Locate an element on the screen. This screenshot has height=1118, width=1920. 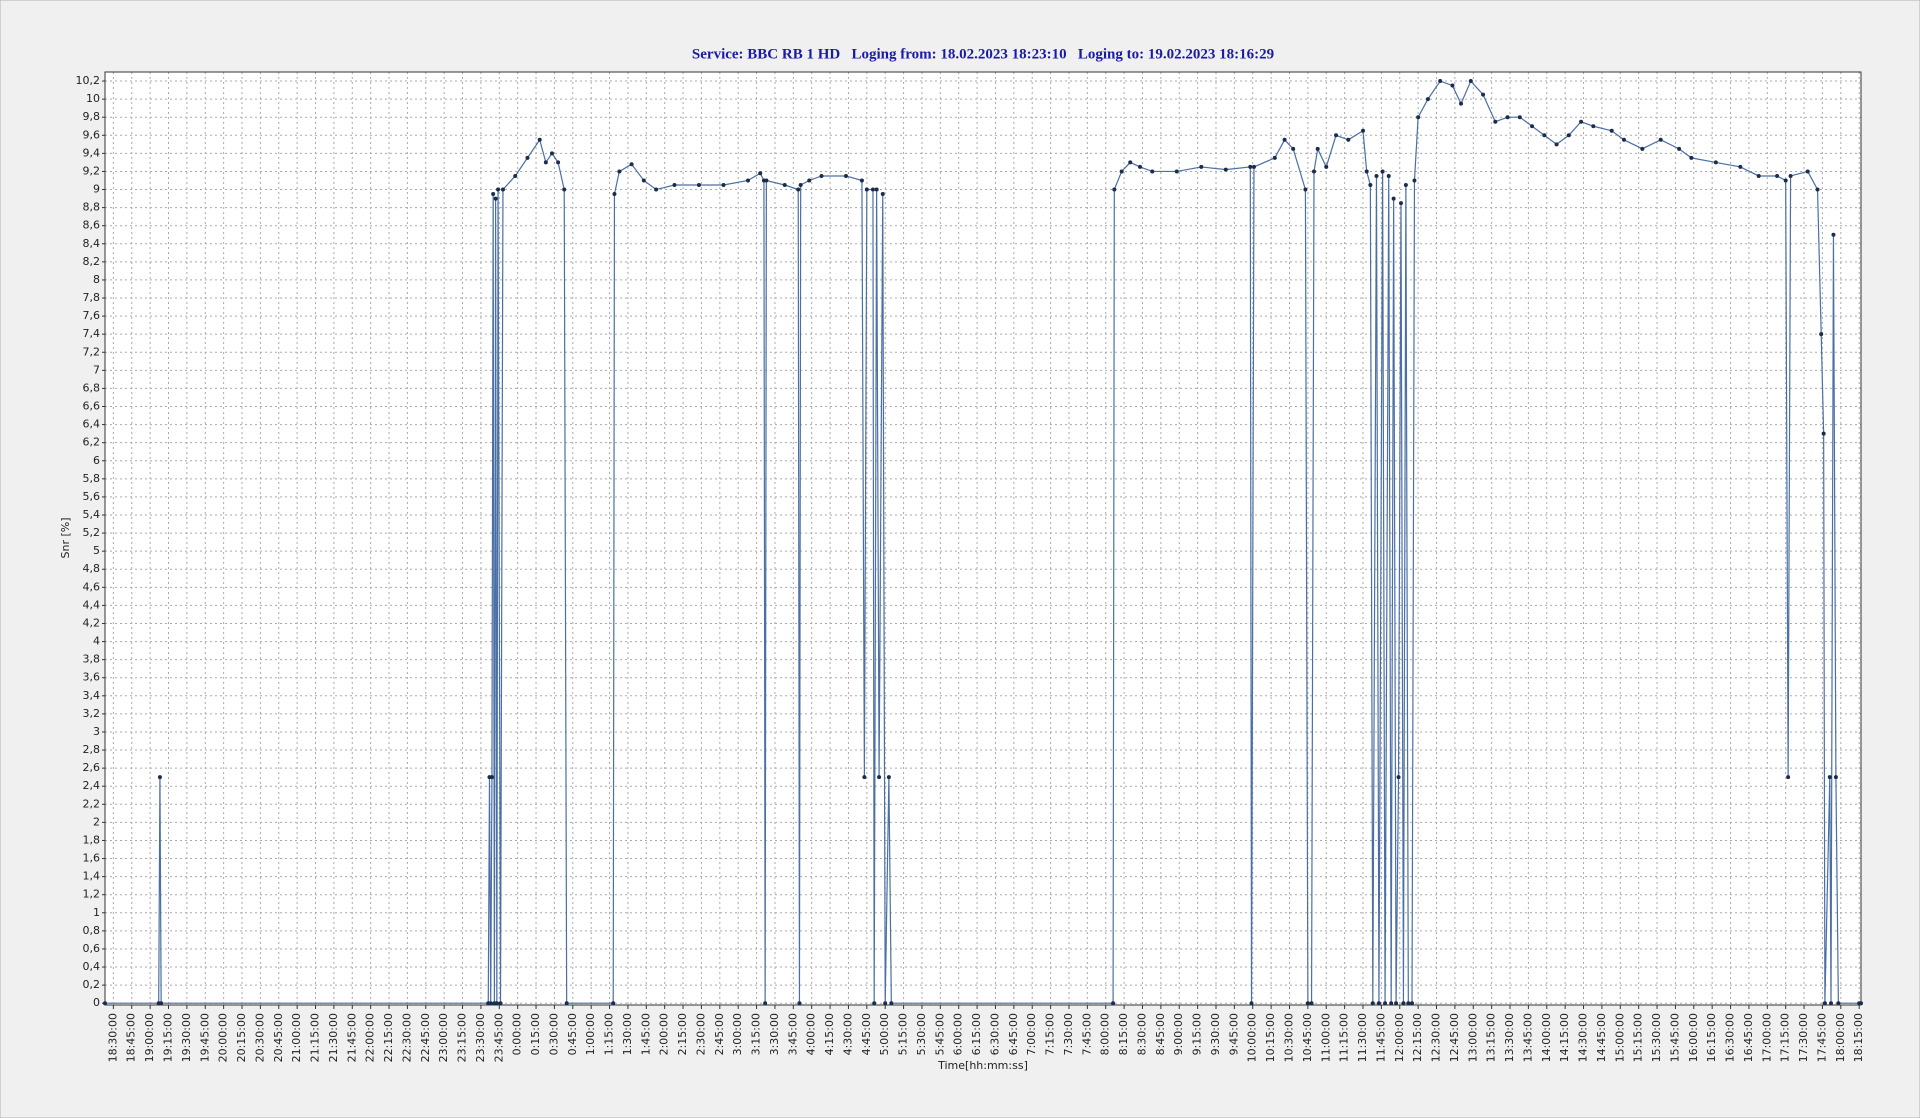
x-tick-label: 22:45:00 is located at coordinates (425, 1037).